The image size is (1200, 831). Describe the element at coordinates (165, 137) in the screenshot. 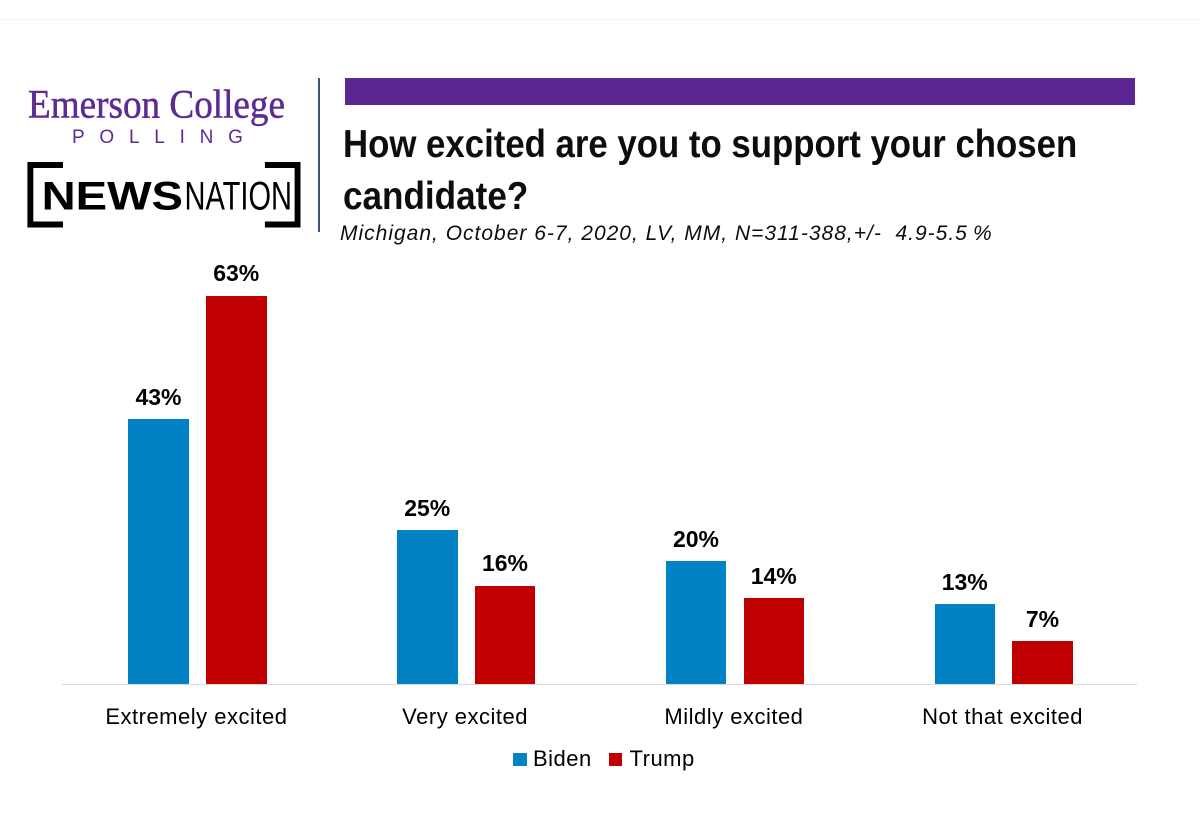

I see `svg-text: POLLING` at that location.